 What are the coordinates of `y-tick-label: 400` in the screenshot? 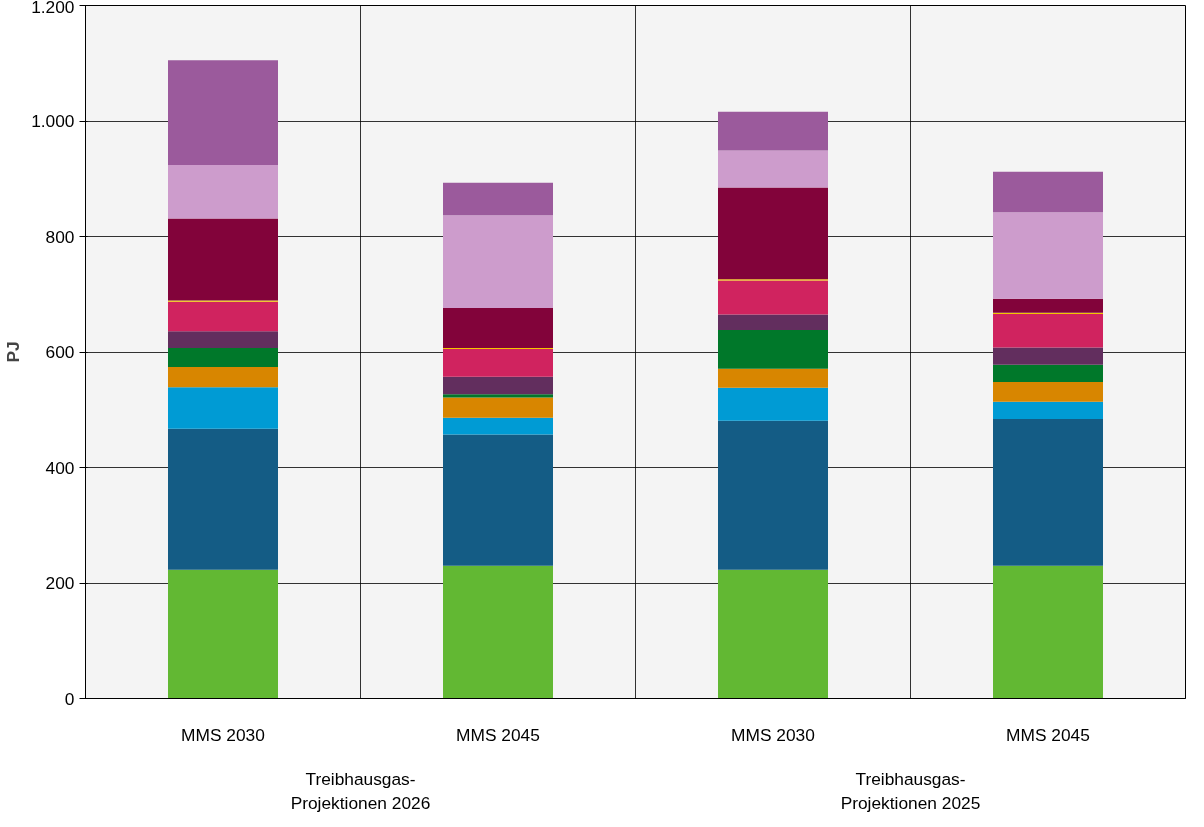 It's located at (60, 467).